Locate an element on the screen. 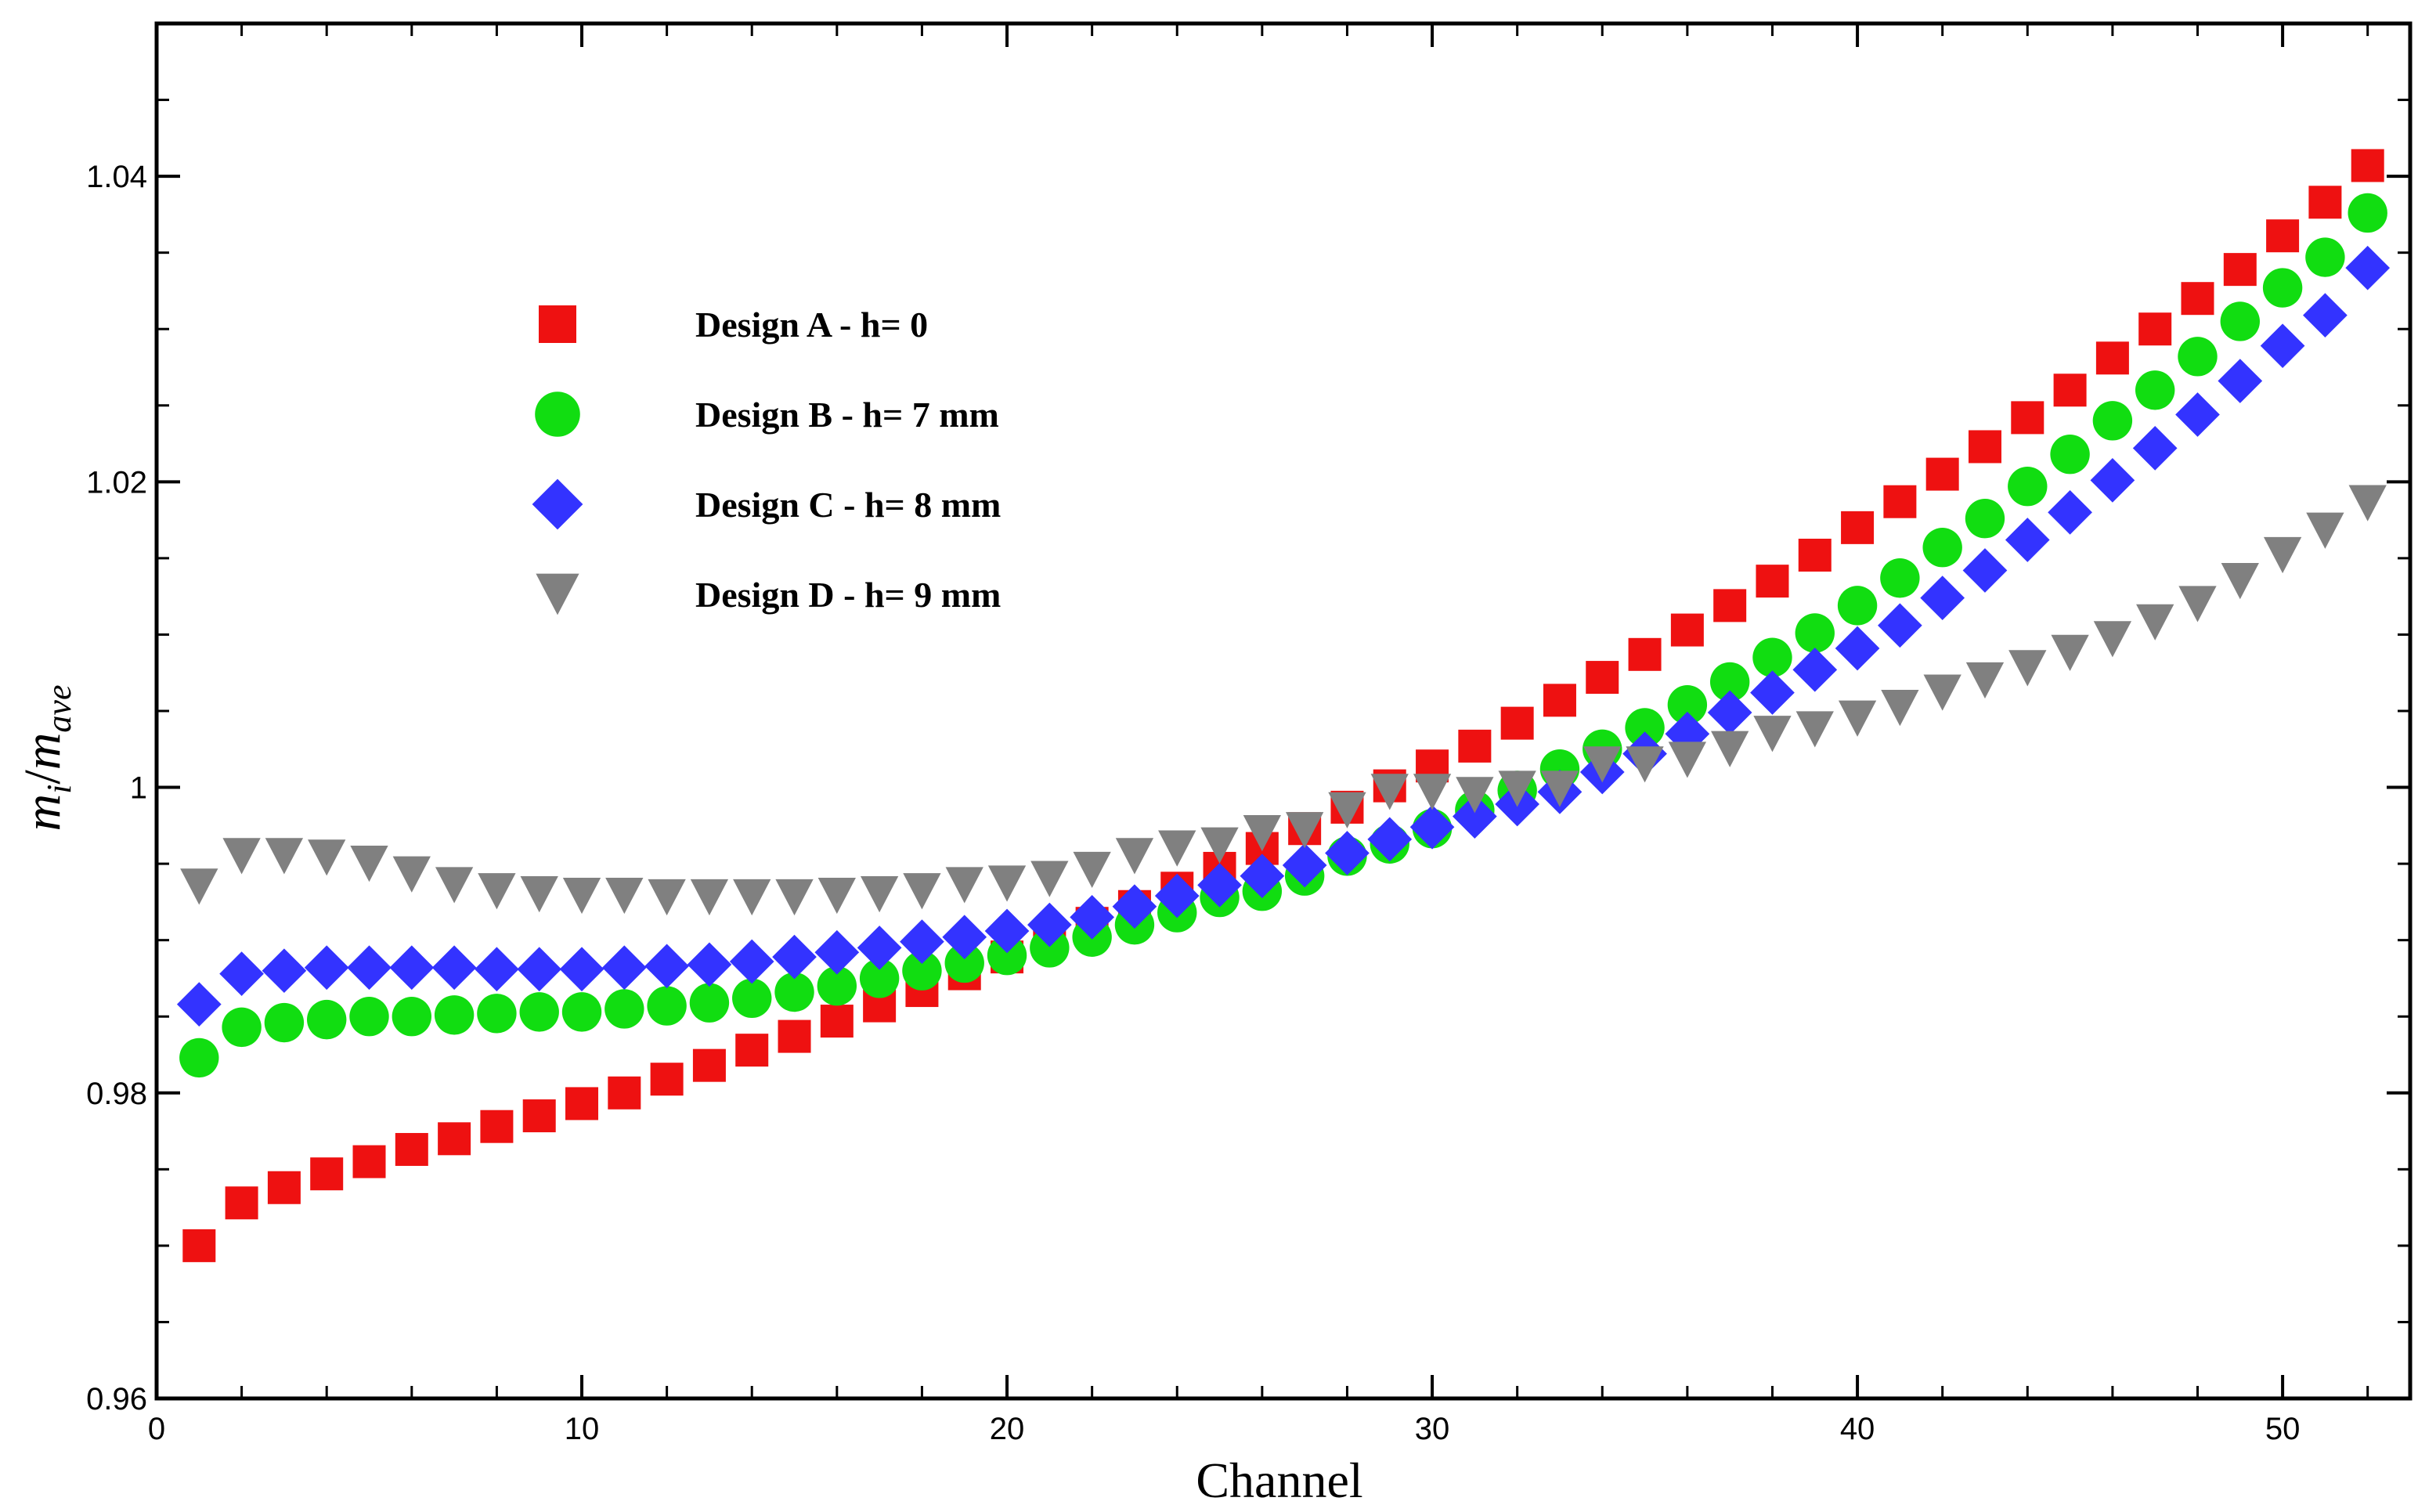 The width and height of the screenshot is (2418, 1512). y-tick-label: 1.04 is located at coordinates (117, 177).